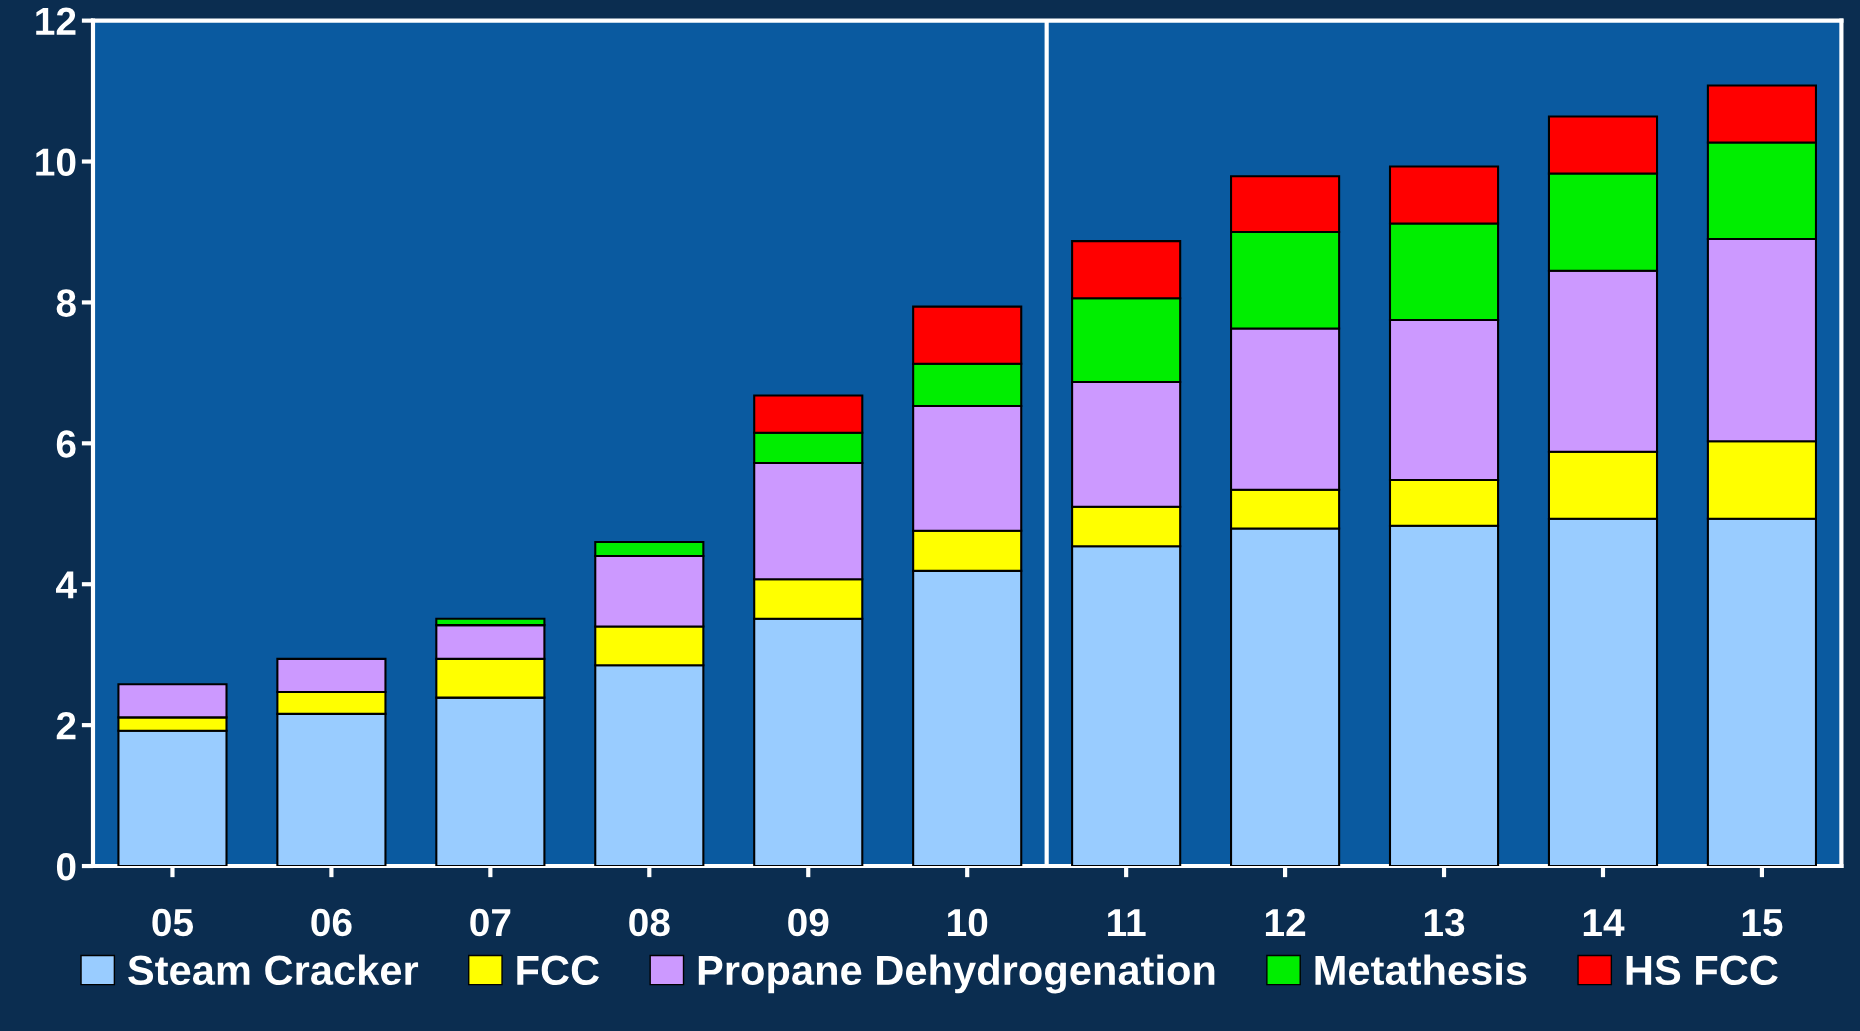 The width and height of the screenshot is (1860, 1031). Describe the element at coordinates (56, 21) in the screenshot. I see `y-tick-label: 12` at that location.